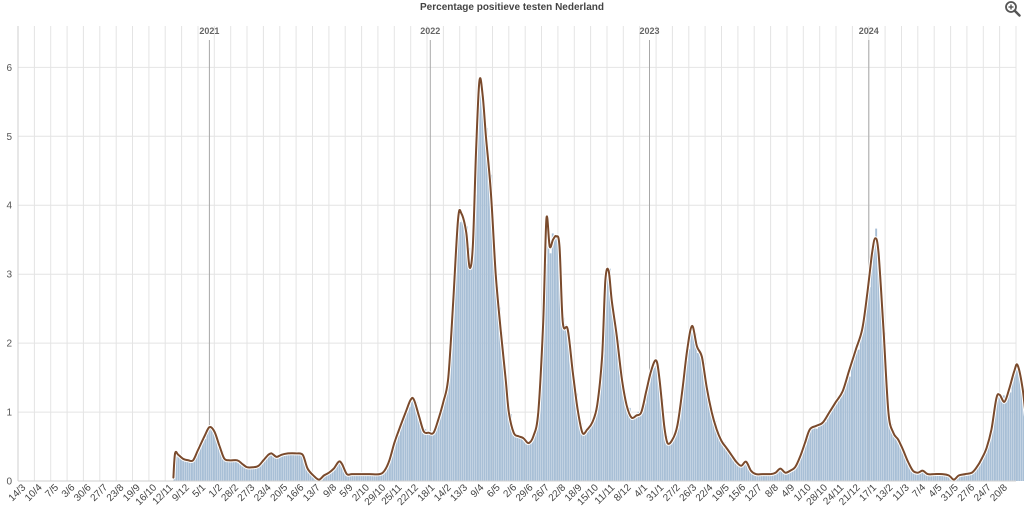 This screenshot has width=1024, height=519. Describe the element at coordinates (52, 491) in the screenshot. I see `x-tick-label: 7/5` at that location.